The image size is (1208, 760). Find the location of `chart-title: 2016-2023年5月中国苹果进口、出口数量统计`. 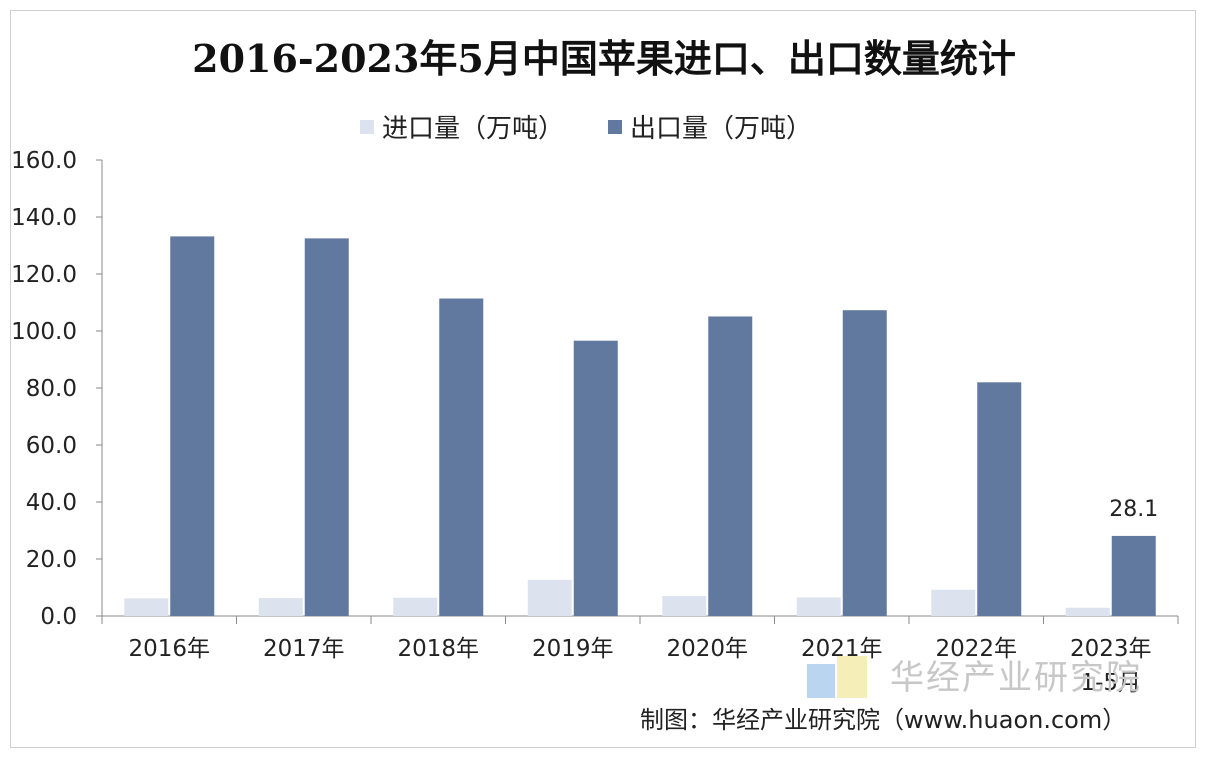

chart-title: 2016-2023年5月中国苹果进口、出口数量统计 is located at coordinates (604, 58).